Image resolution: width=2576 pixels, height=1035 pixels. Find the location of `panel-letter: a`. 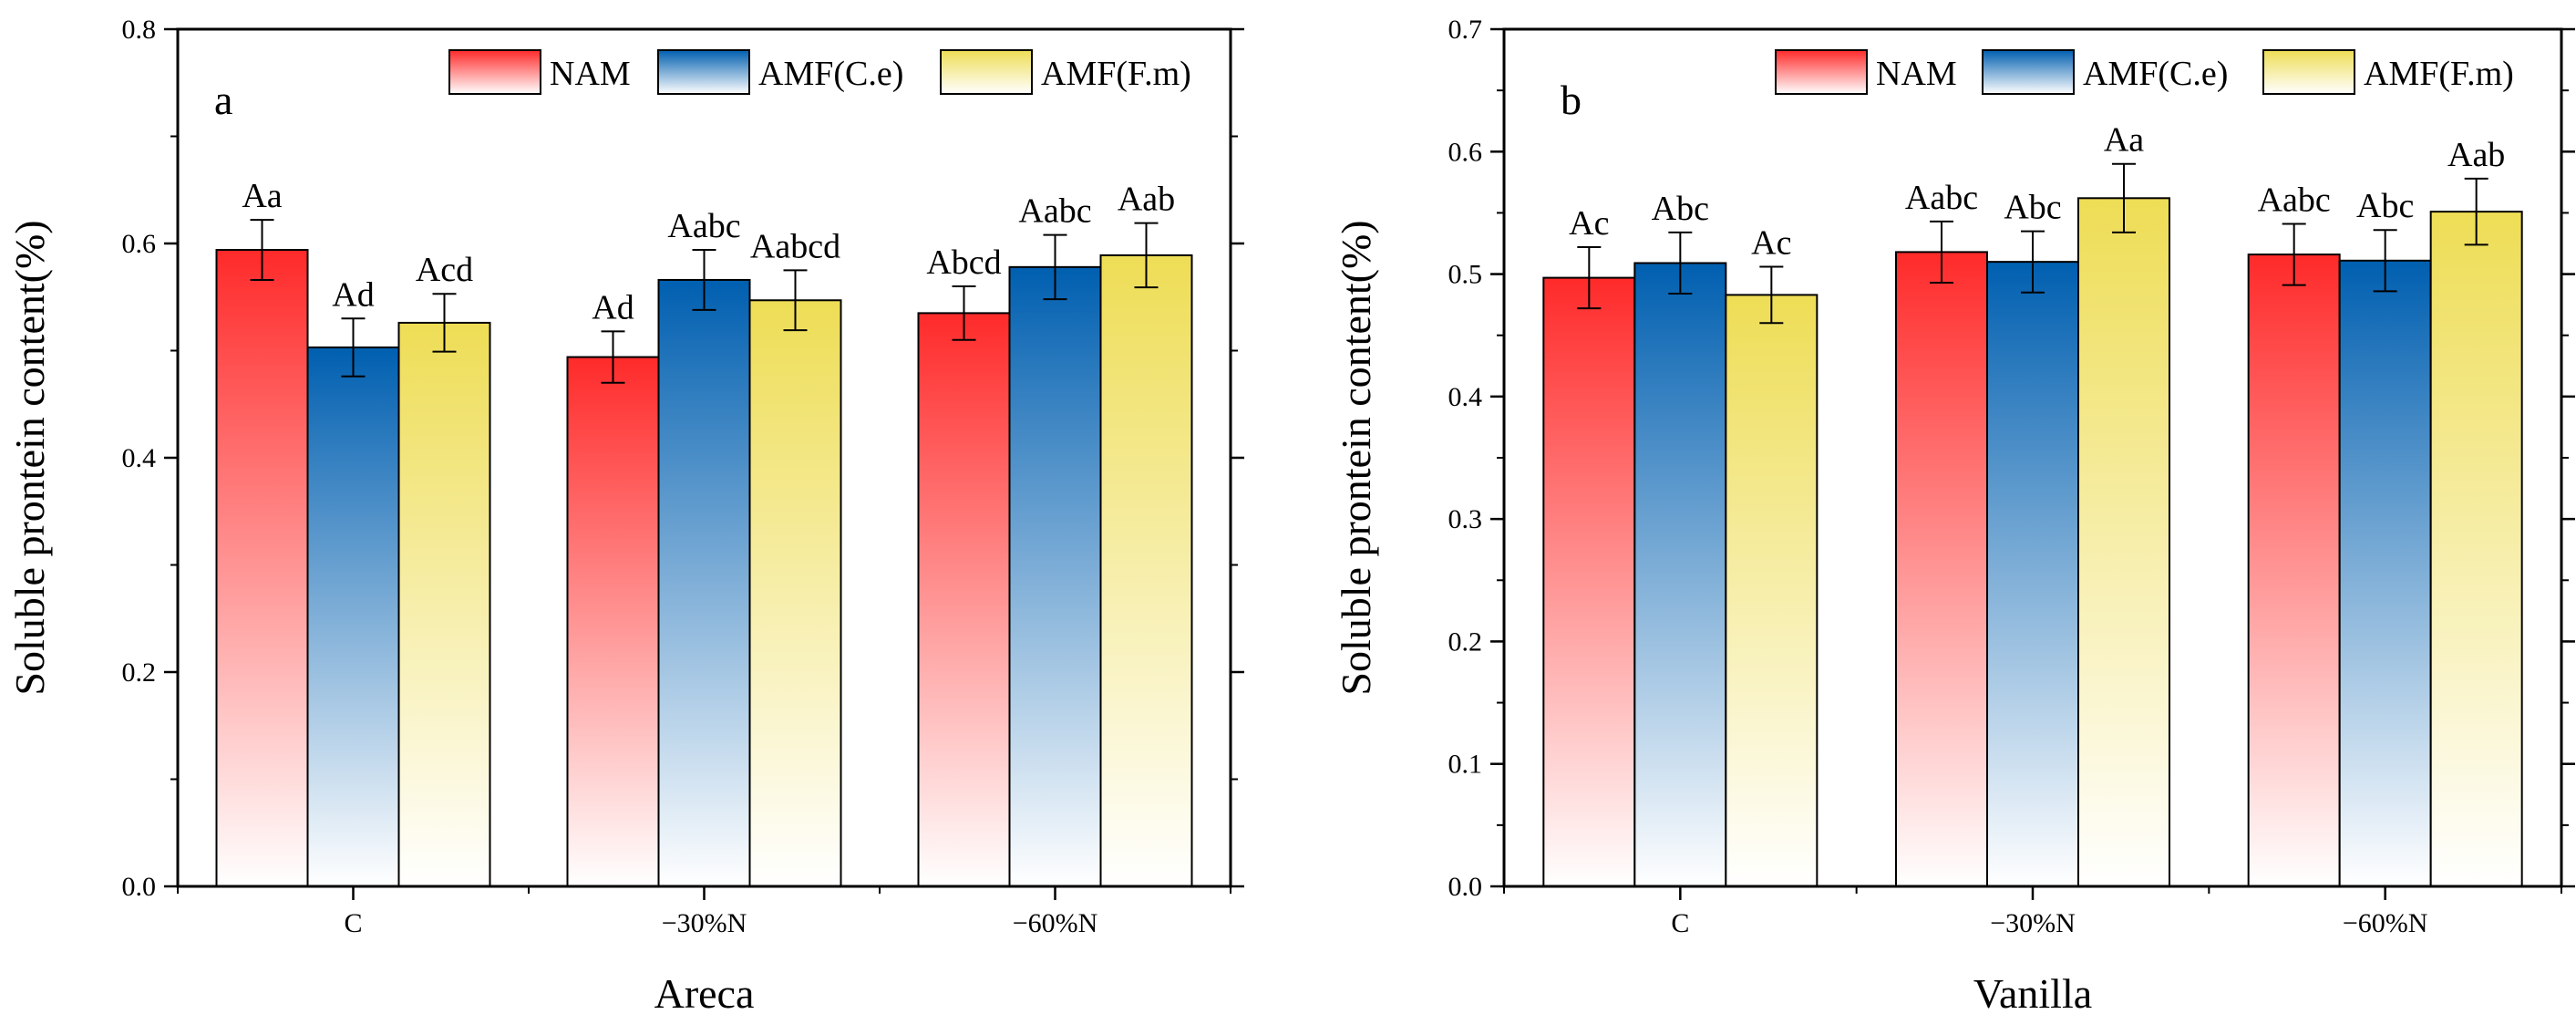

panel-letter: a is located at coordinates (223, 100).